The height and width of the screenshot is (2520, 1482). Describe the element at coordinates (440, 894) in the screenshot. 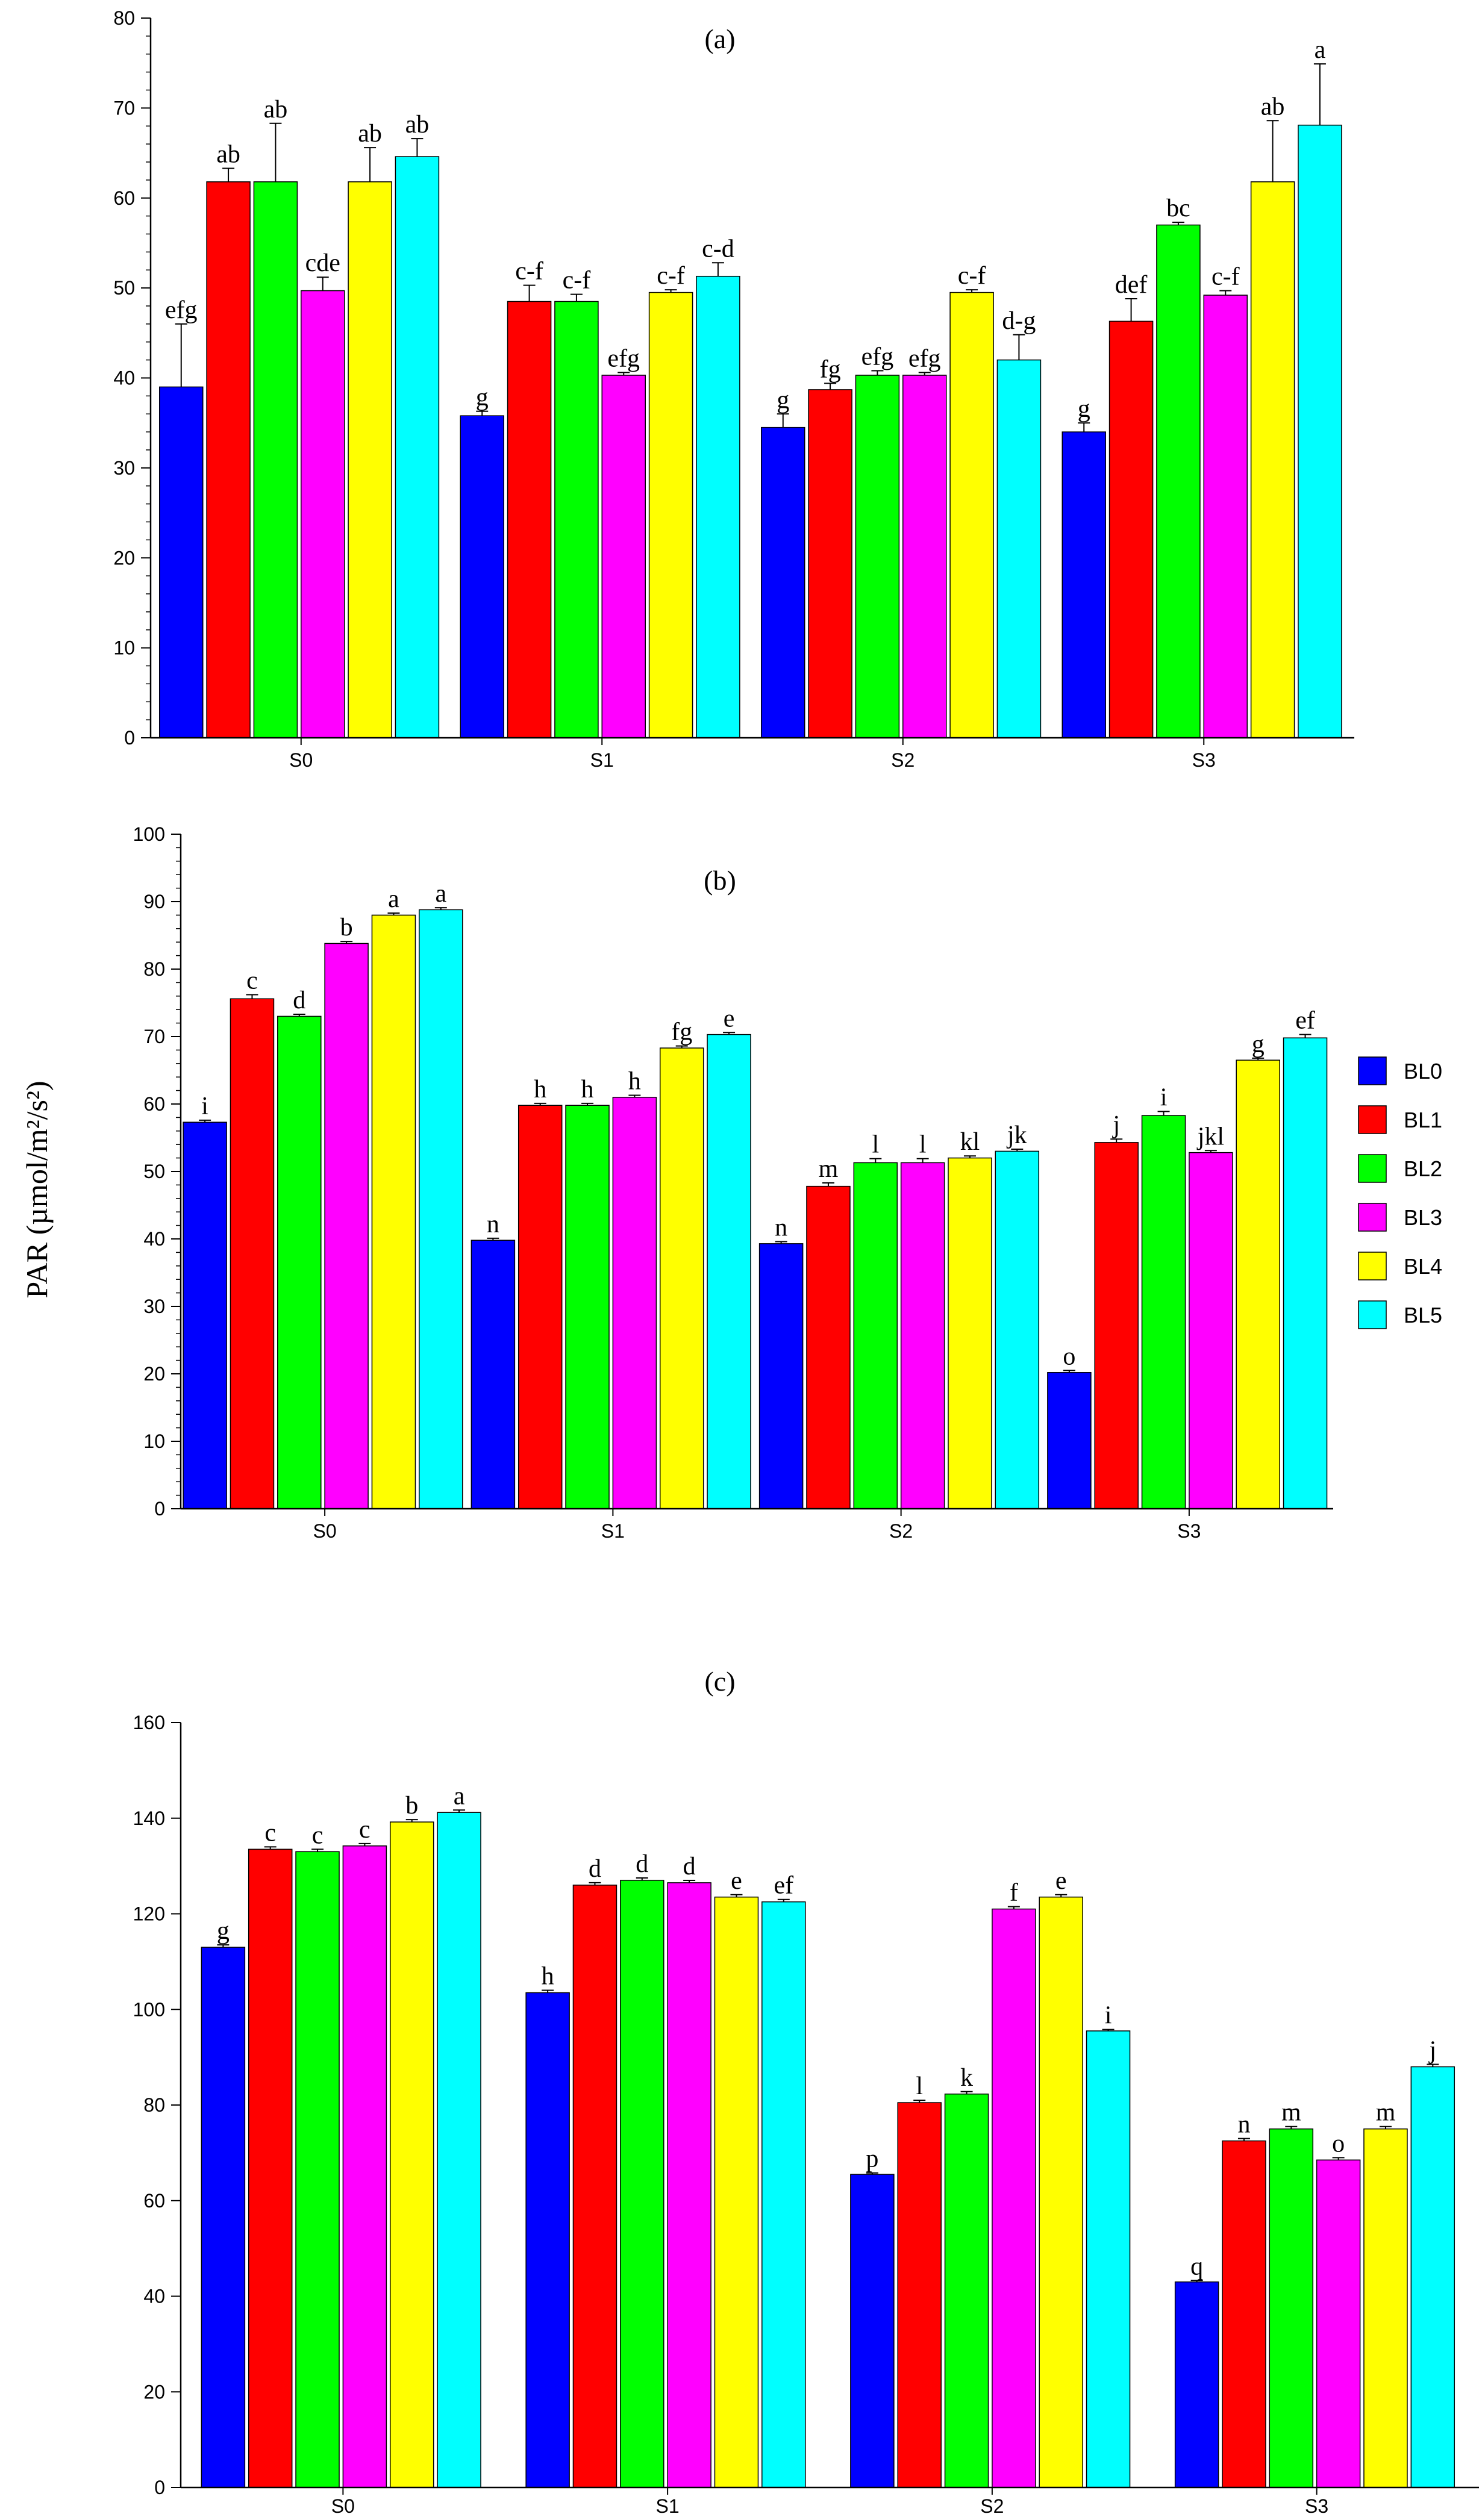

I see `significance-label-b-S0-BL5: a` at that location.